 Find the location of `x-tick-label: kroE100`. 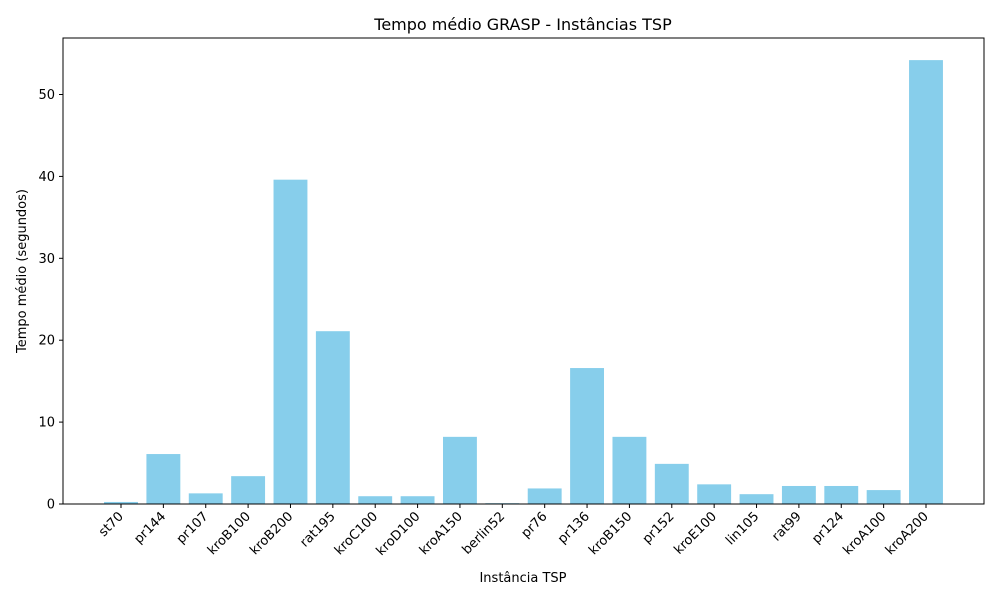

x-tick-label: kroE100 is located at coordinates (695, 533).